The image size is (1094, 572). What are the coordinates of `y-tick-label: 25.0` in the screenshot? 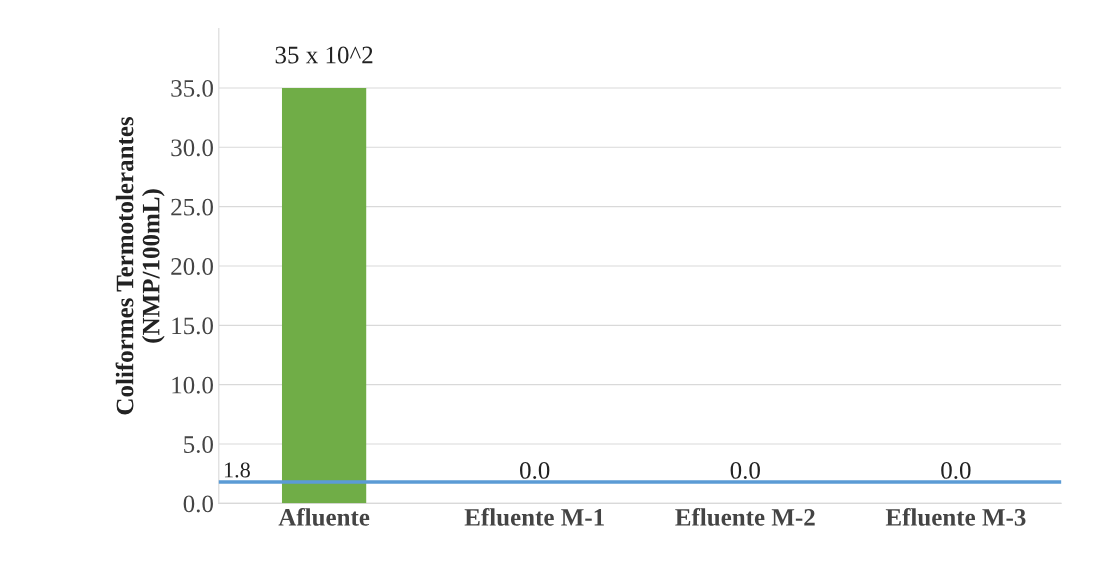 It's located at (192, 207).